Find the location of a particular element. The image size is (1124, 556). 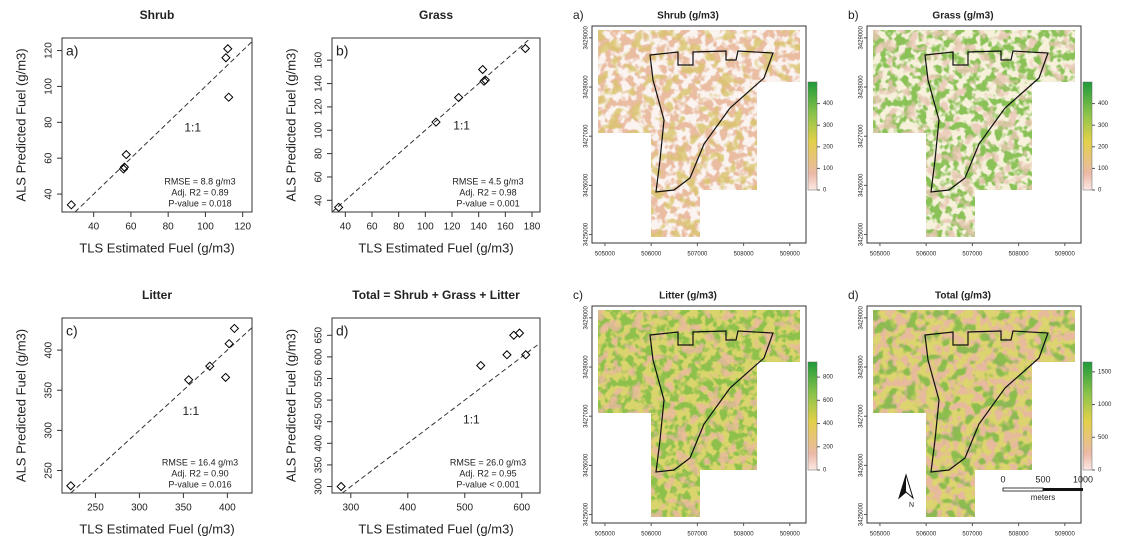

panel-label: a) is located at coordinates (72, 51).